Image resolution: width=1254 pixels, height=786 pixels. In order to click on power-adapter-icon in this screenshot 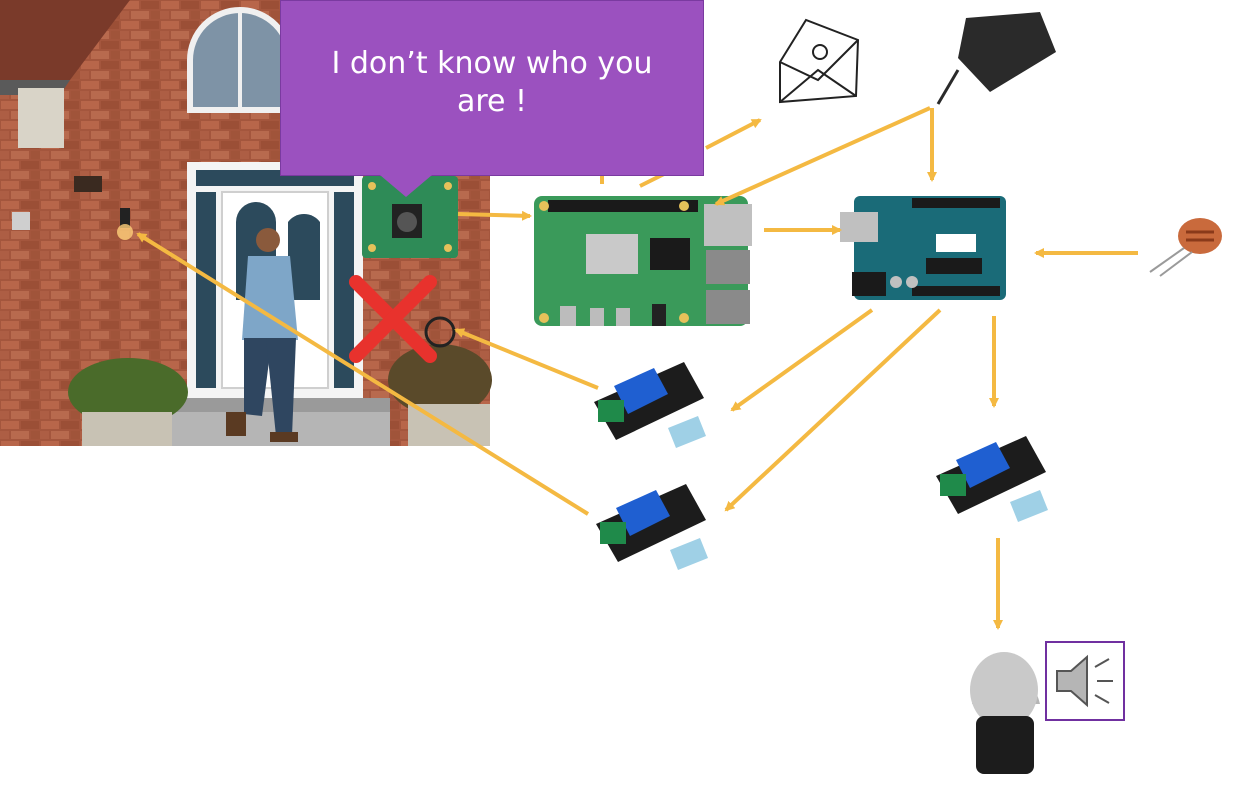, I will do `click(996, 58)`.